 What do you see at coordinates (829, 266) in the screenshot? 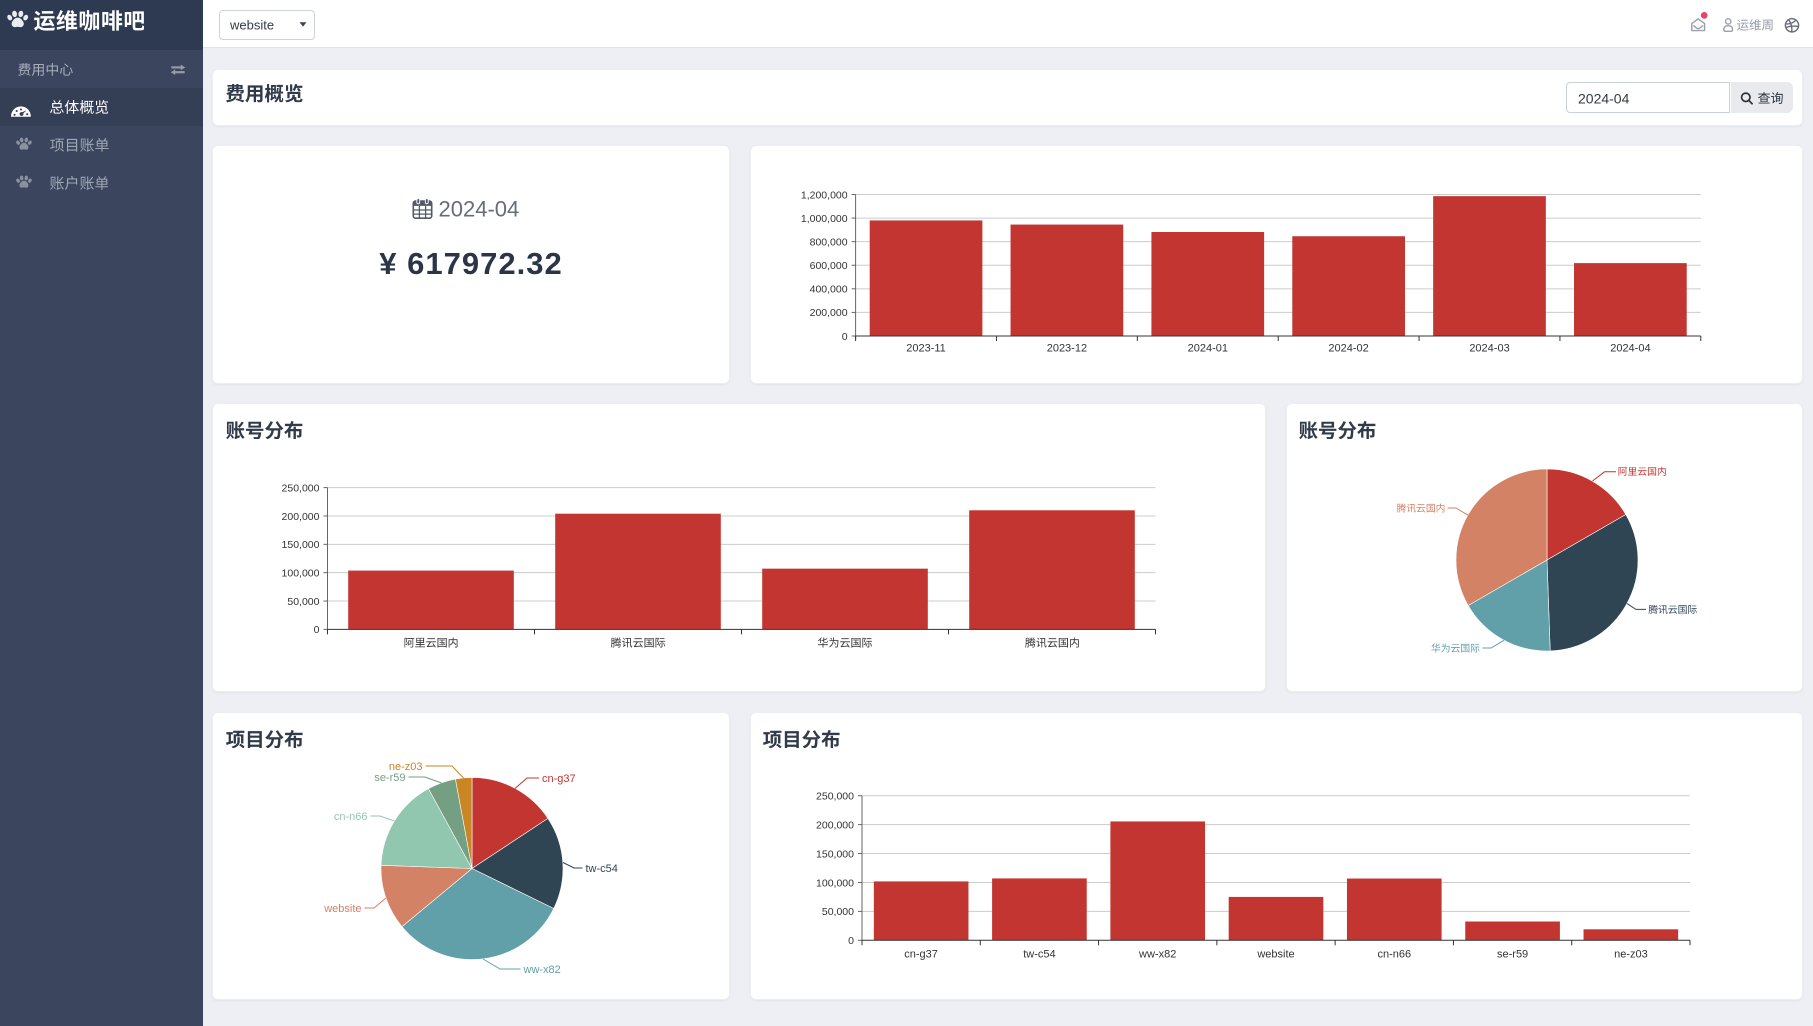
I see `svg-text: 600,000` at bounding box center [829, 266].